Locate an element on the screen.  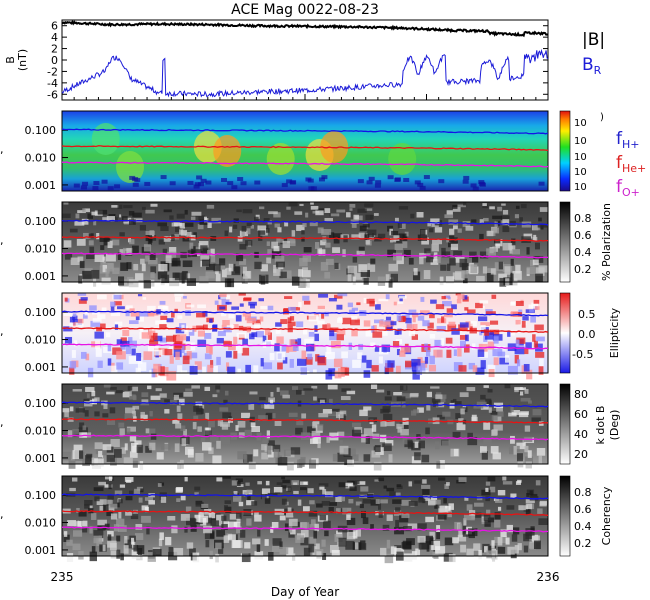
freq-ylabel-fragment: , is located at coordinates (2, 422).